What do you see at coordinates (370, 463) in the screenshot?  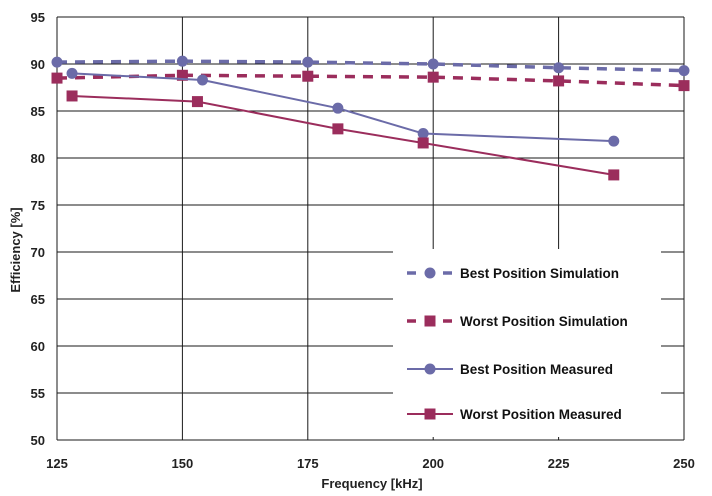 I see `x-tick-labels: 125 150 175 200 225 250` at bounding box center [370, 463].